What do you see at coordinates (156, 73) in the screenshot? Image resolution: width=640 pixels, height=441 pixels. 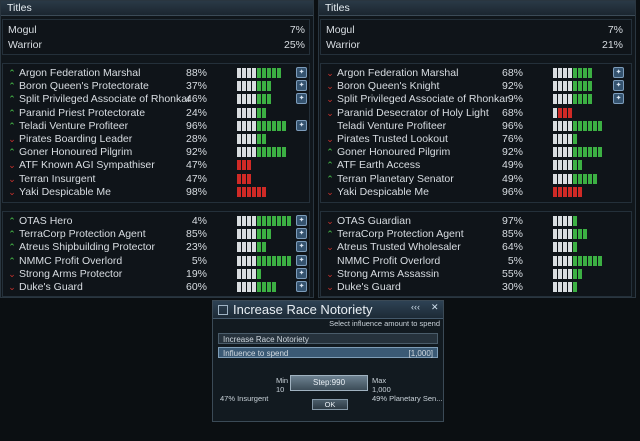 I see `title-row: ⌃ Argon Federation Marshal 88% ✦` at bounding box center [156, 73].